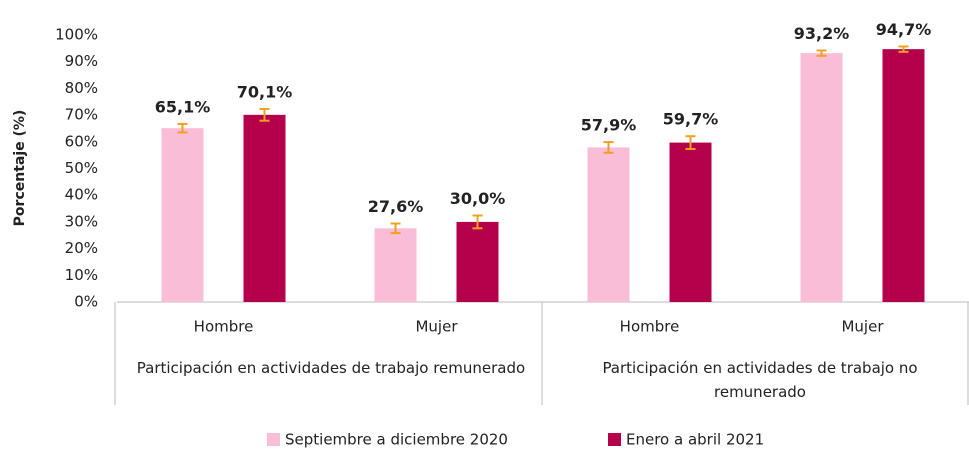  Describe the element at coordinates (691, 119) in the screenshot. I see `data-label: 59,7%` at that location.